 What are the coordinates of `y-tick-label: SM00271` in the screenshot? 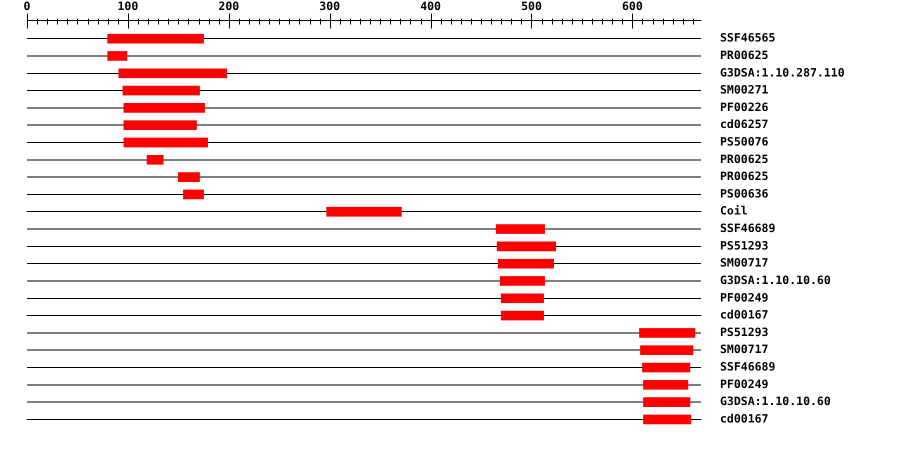 It's located at (744, 89).